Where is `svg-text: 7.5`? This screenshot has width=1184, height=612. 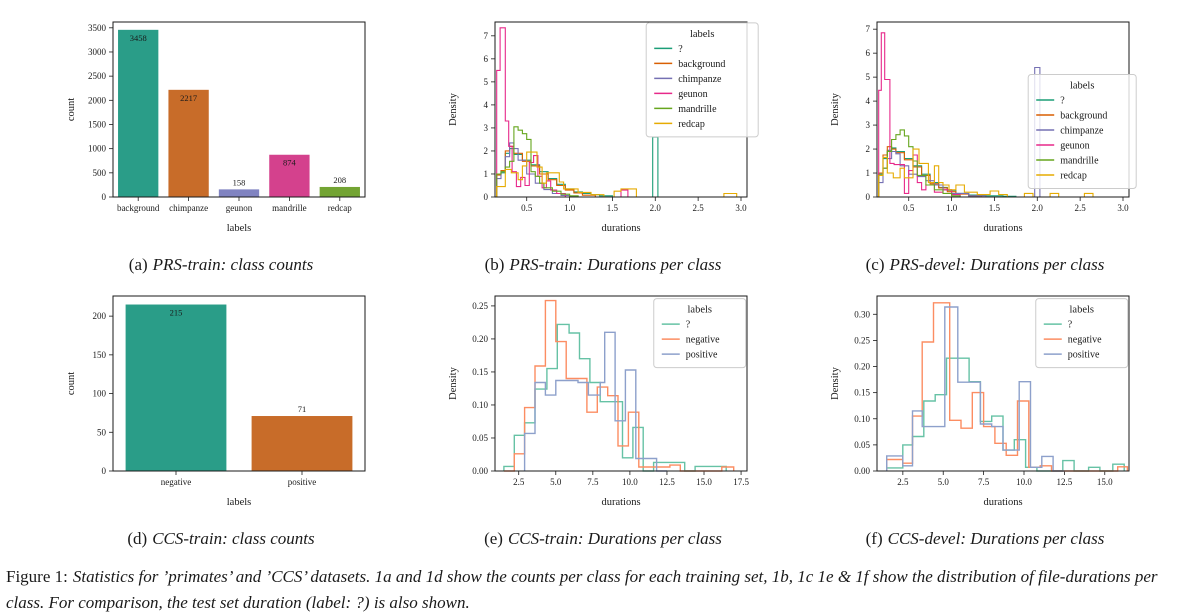
svg-text: 7.5 is located at coordinates (593, 482).